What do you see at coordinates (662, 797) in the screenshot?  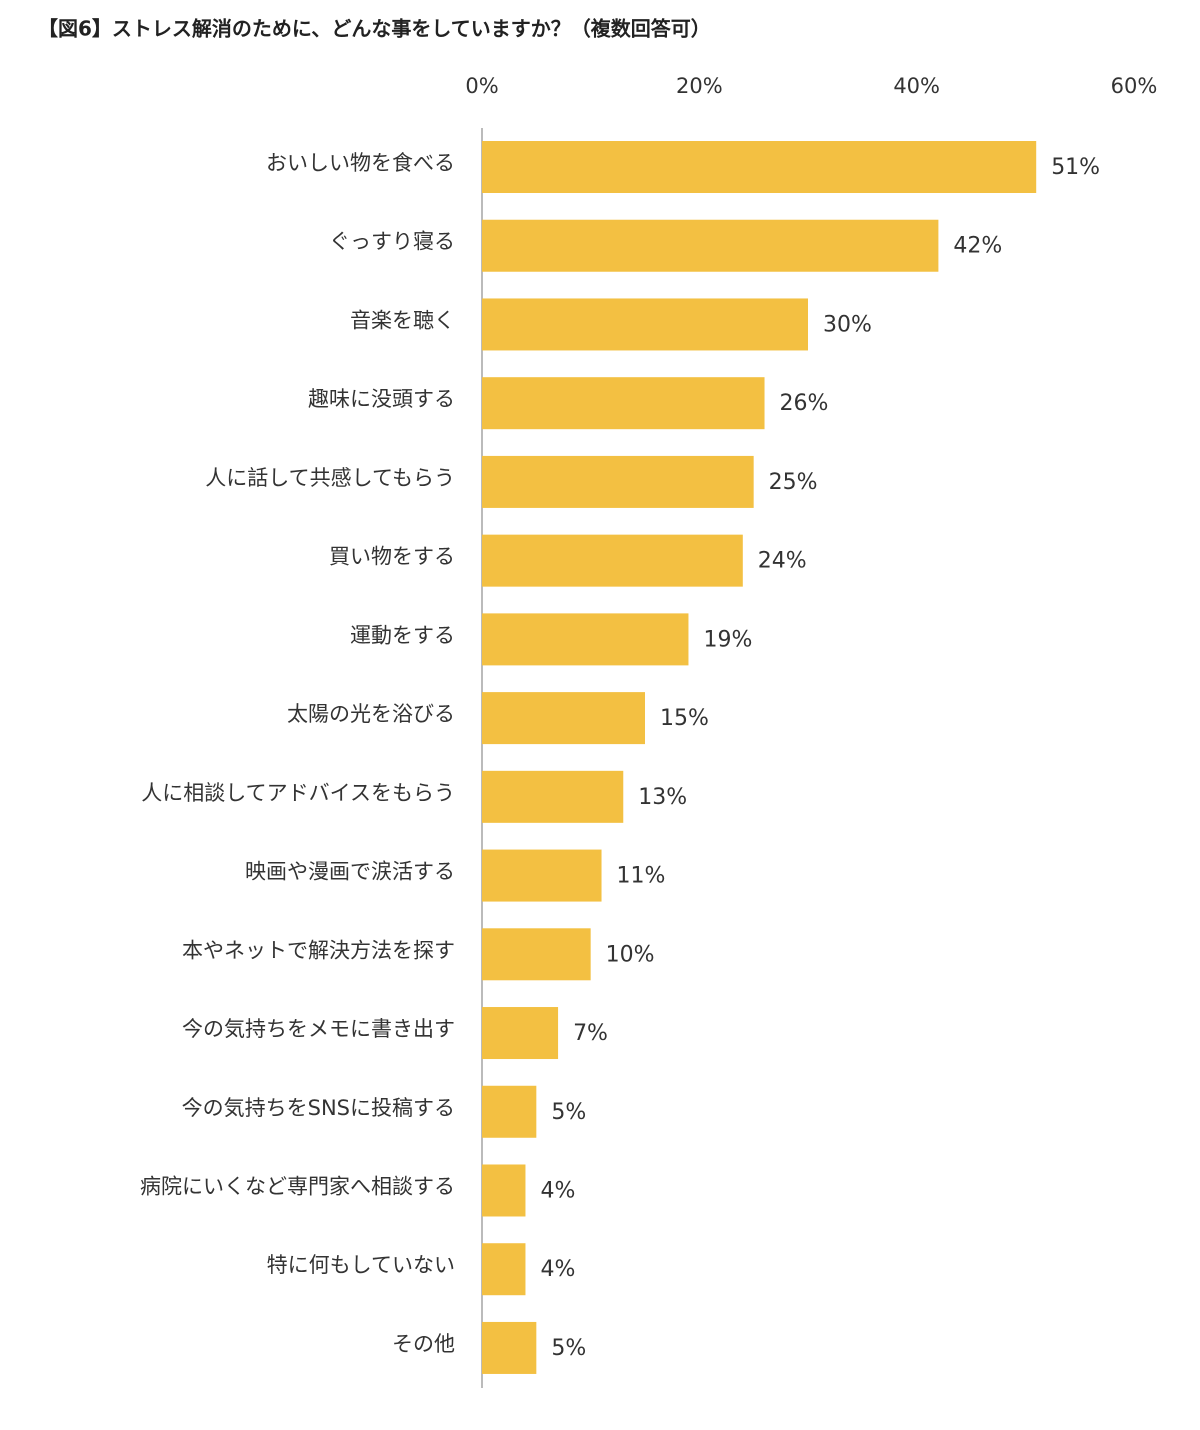 I see `value-label: 13%` at bounding box center [662, 797].